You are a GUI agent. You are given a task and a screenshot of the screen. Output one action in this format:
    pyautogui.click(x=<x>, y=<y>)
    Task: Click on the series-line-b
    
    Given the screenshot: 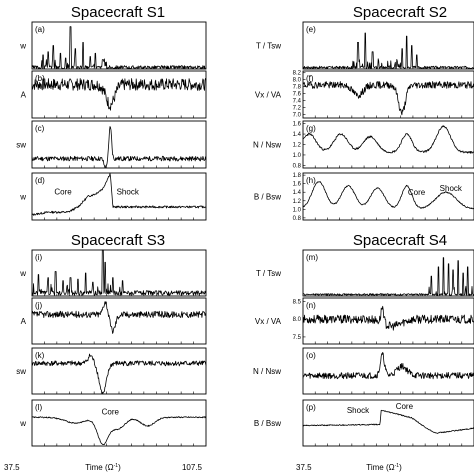 What is the action you would take?
    pyautogui.click(x=119, y=94)
    